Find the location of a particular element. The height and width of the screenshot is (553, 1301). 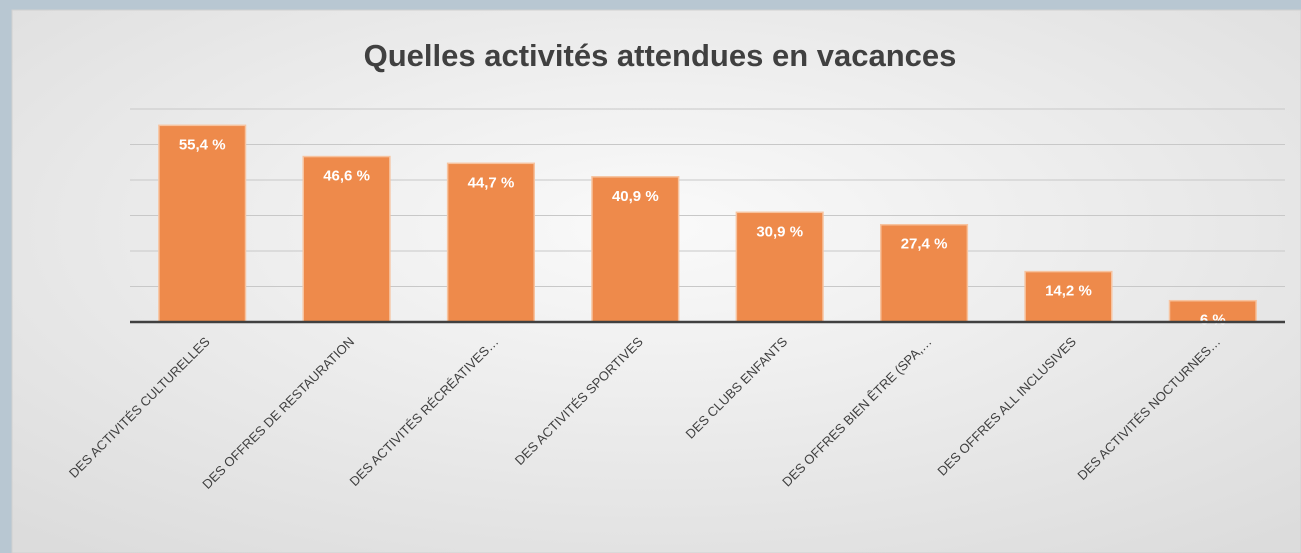

value-label: 46,6 % is located at coordinates (346, 176).